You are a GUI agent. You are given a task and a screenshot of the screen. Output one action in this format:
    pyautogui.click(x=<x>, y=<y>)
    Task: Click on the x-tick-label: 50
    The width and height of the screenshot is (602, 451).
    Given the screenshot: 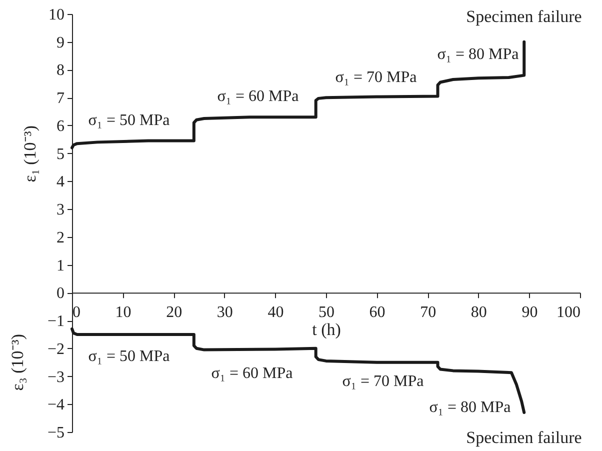 What is the action you would take?
    pyautogui.click(x=326, y=313)
    